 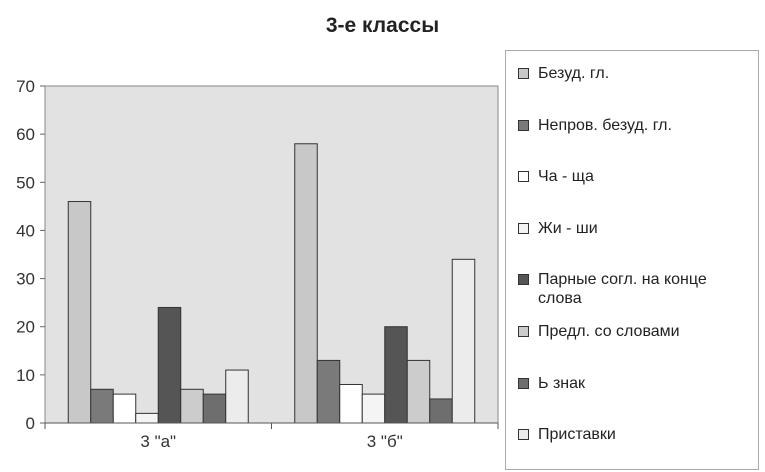 What do you see at coordinates (25, 279) in the screenshot?
I see `y-tick-label: 30` at bounding box center [25, 279].